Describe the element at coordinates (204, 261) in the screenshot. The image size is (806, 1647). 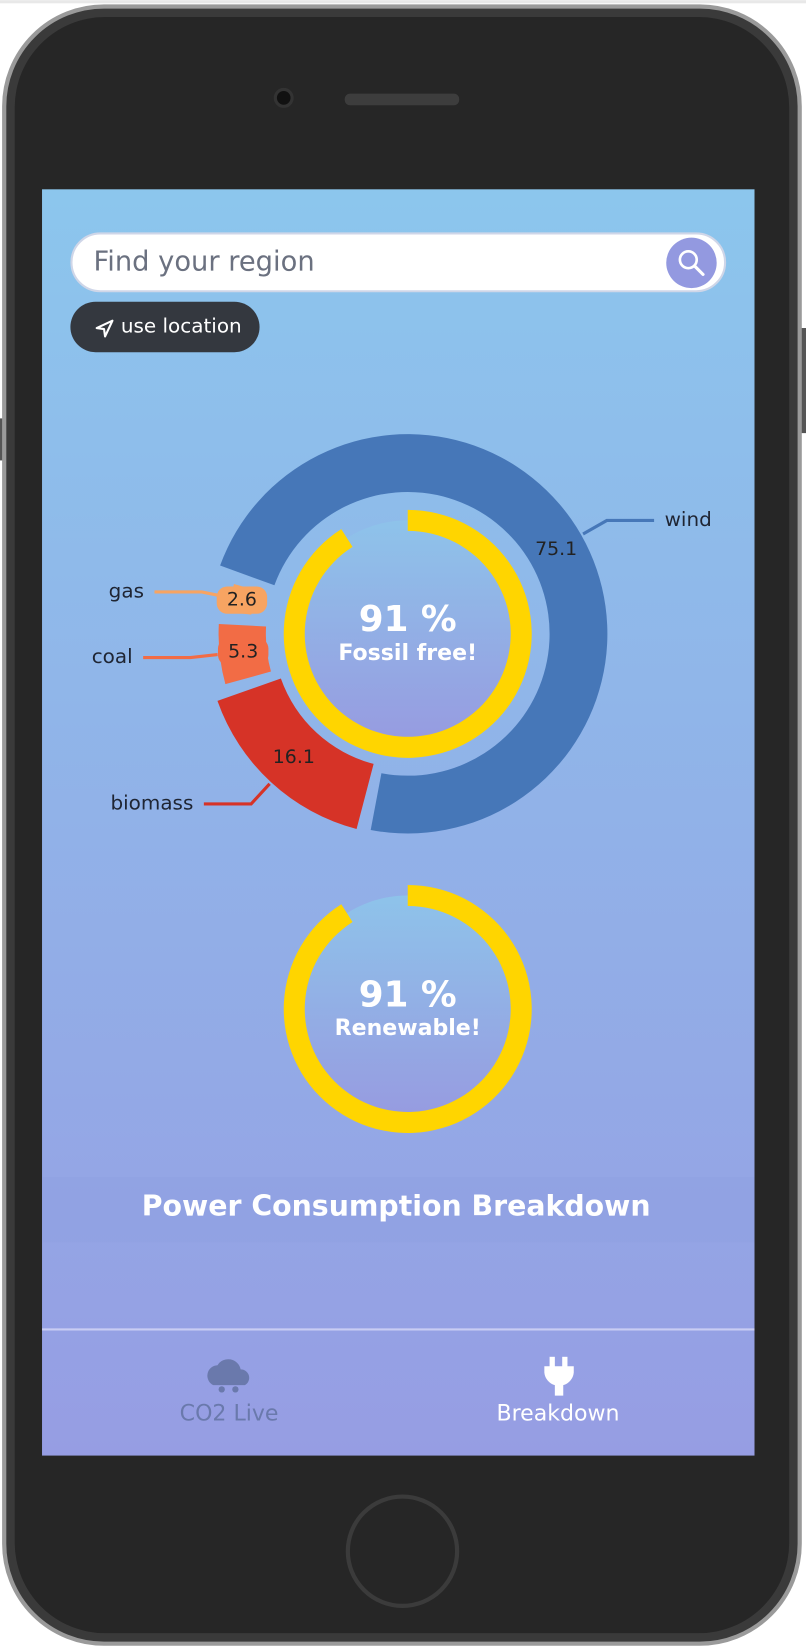
I see `search-placeholder: Find your region` at that location.